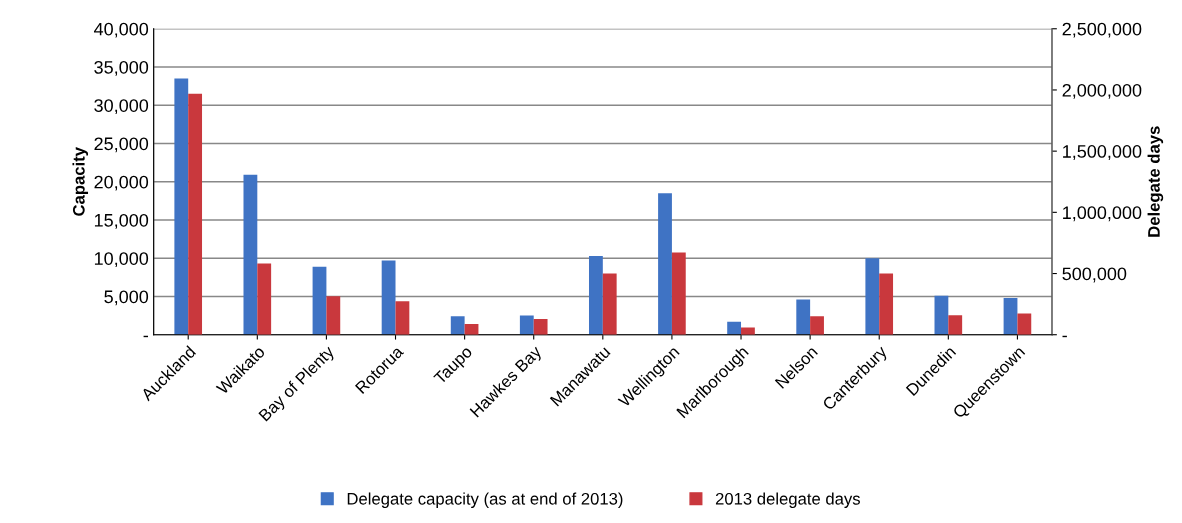 This screenshot has height=523, width=1182. I want to click on y-tick-label: 15,000, so click(121, 221).